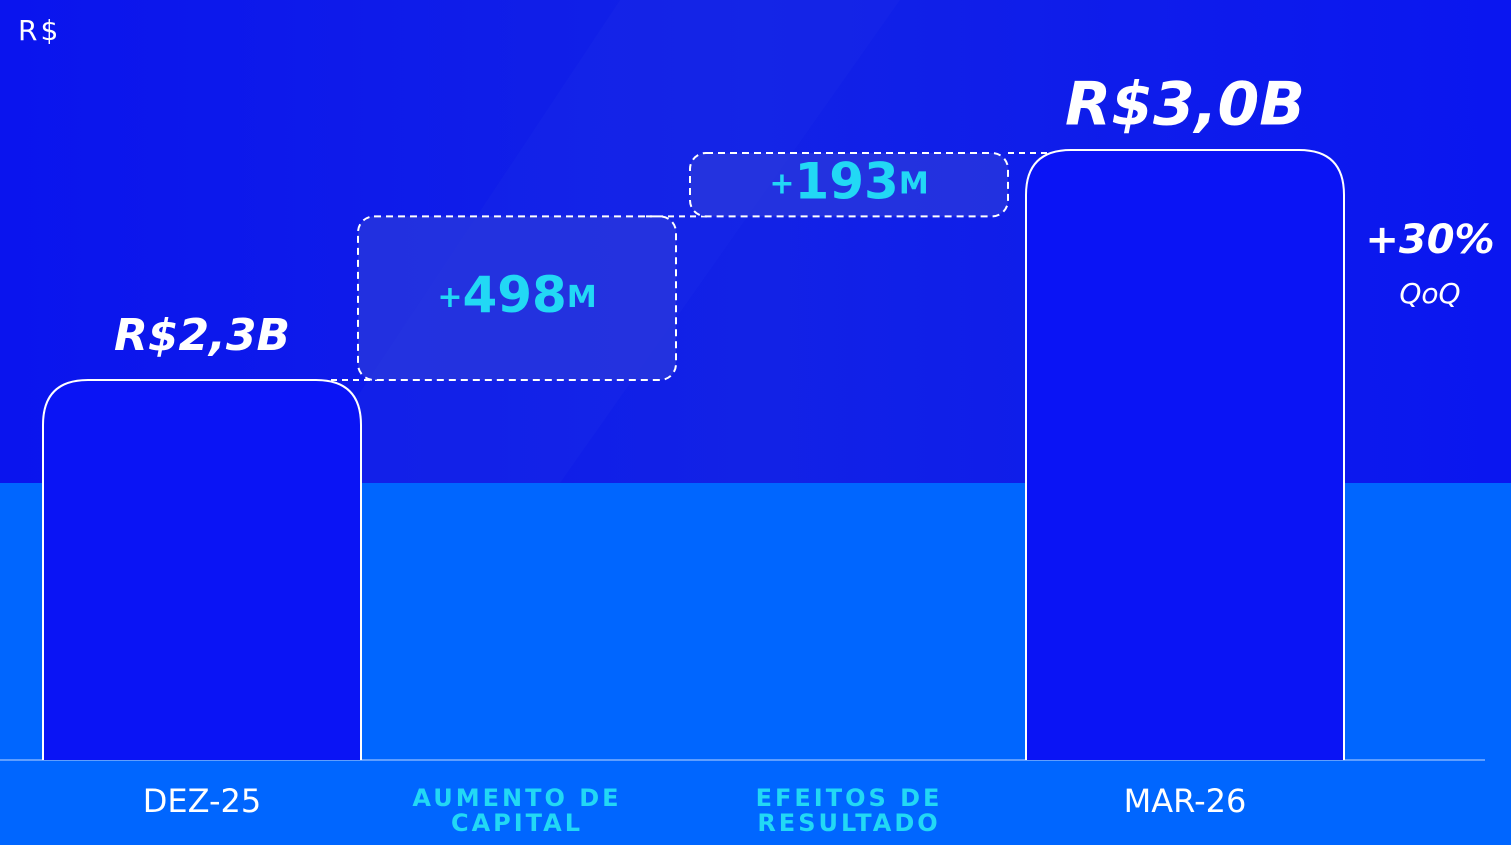  Describe the element at coordinates (517, 811) in the screenshot. I see `category-label: AUMENTO DE CAPITAL` at that location.